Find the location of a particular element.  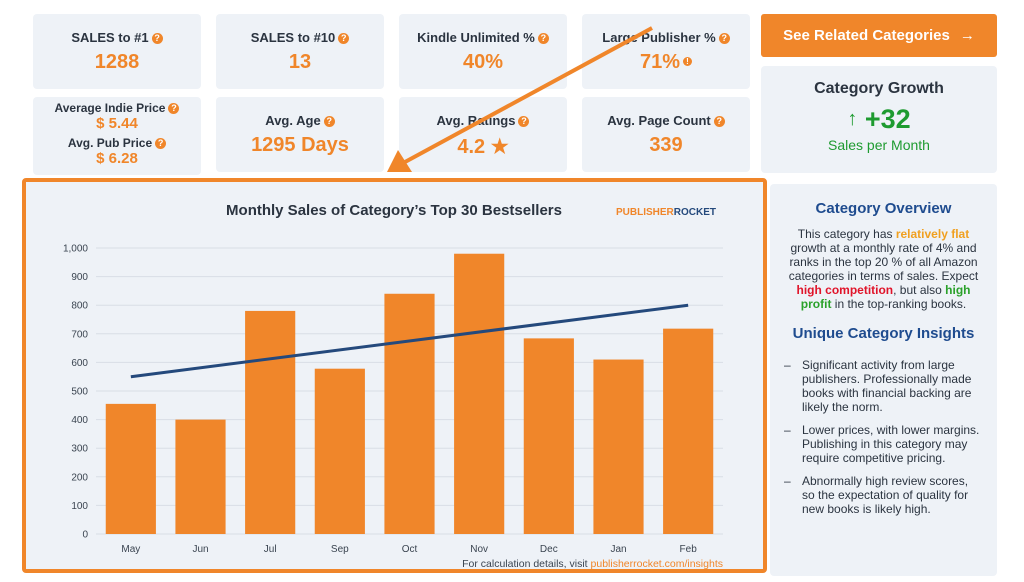

trend-line is located at coordinates (409, 341).